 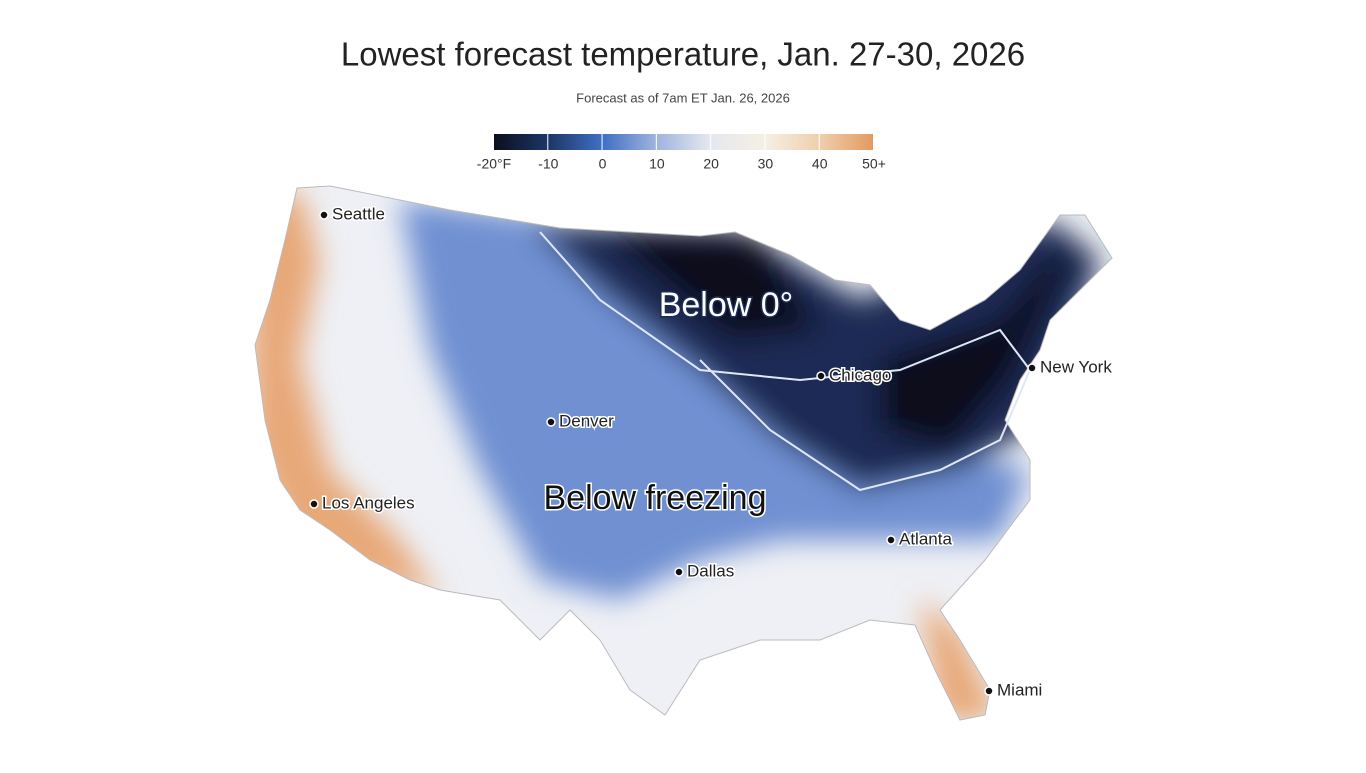 I want to click on city-label: New York, so click(x=1076, y=366).